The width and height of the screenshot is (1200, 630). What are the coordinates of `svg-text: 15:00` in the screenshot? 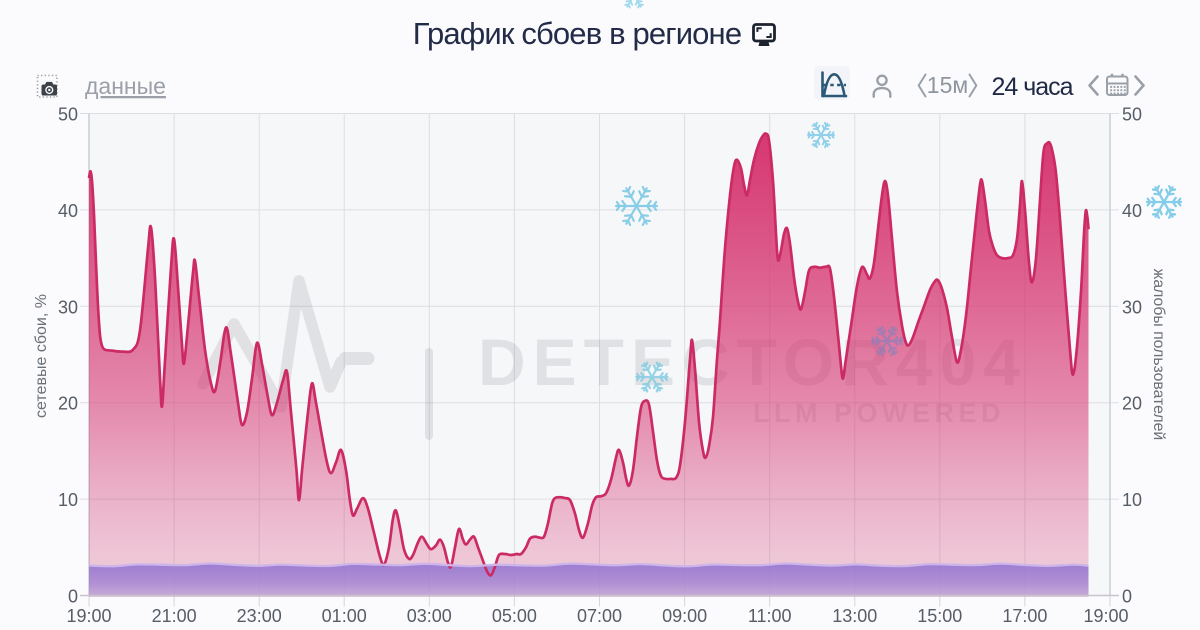 It's located at (939, 616).